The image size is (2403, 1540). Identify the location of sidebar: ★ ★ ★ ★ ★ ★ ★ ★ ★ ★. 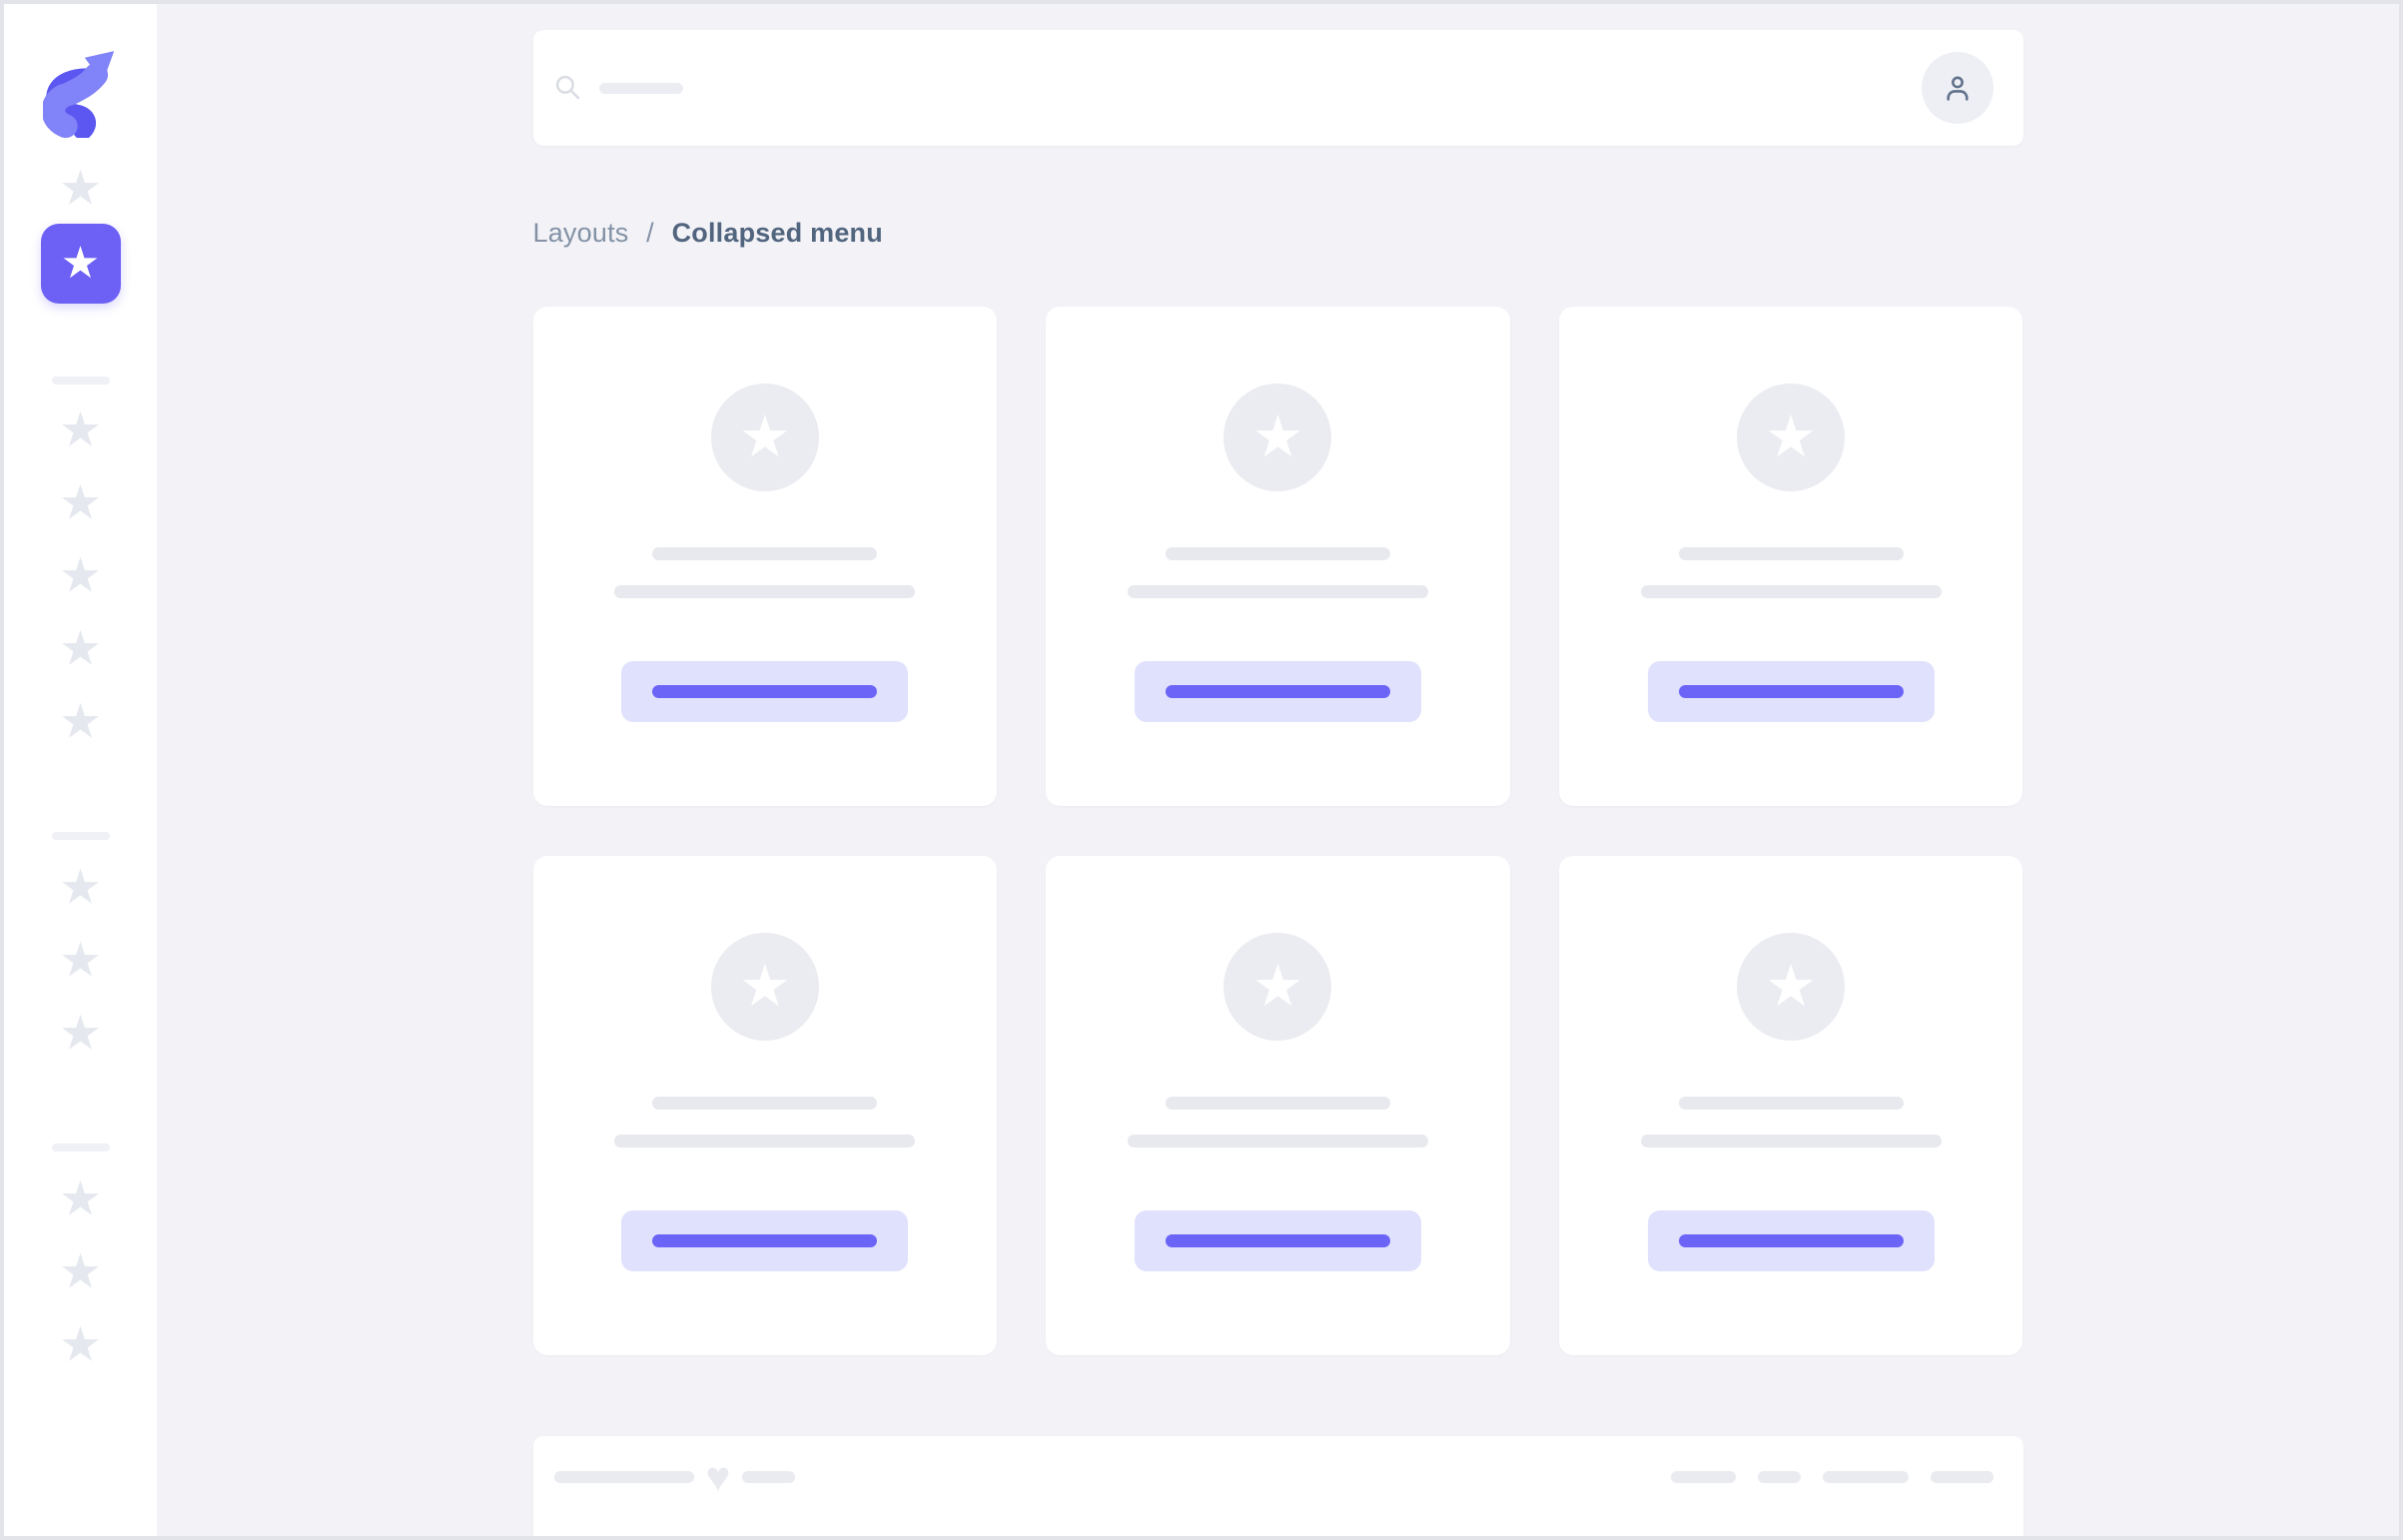
(80, 770).